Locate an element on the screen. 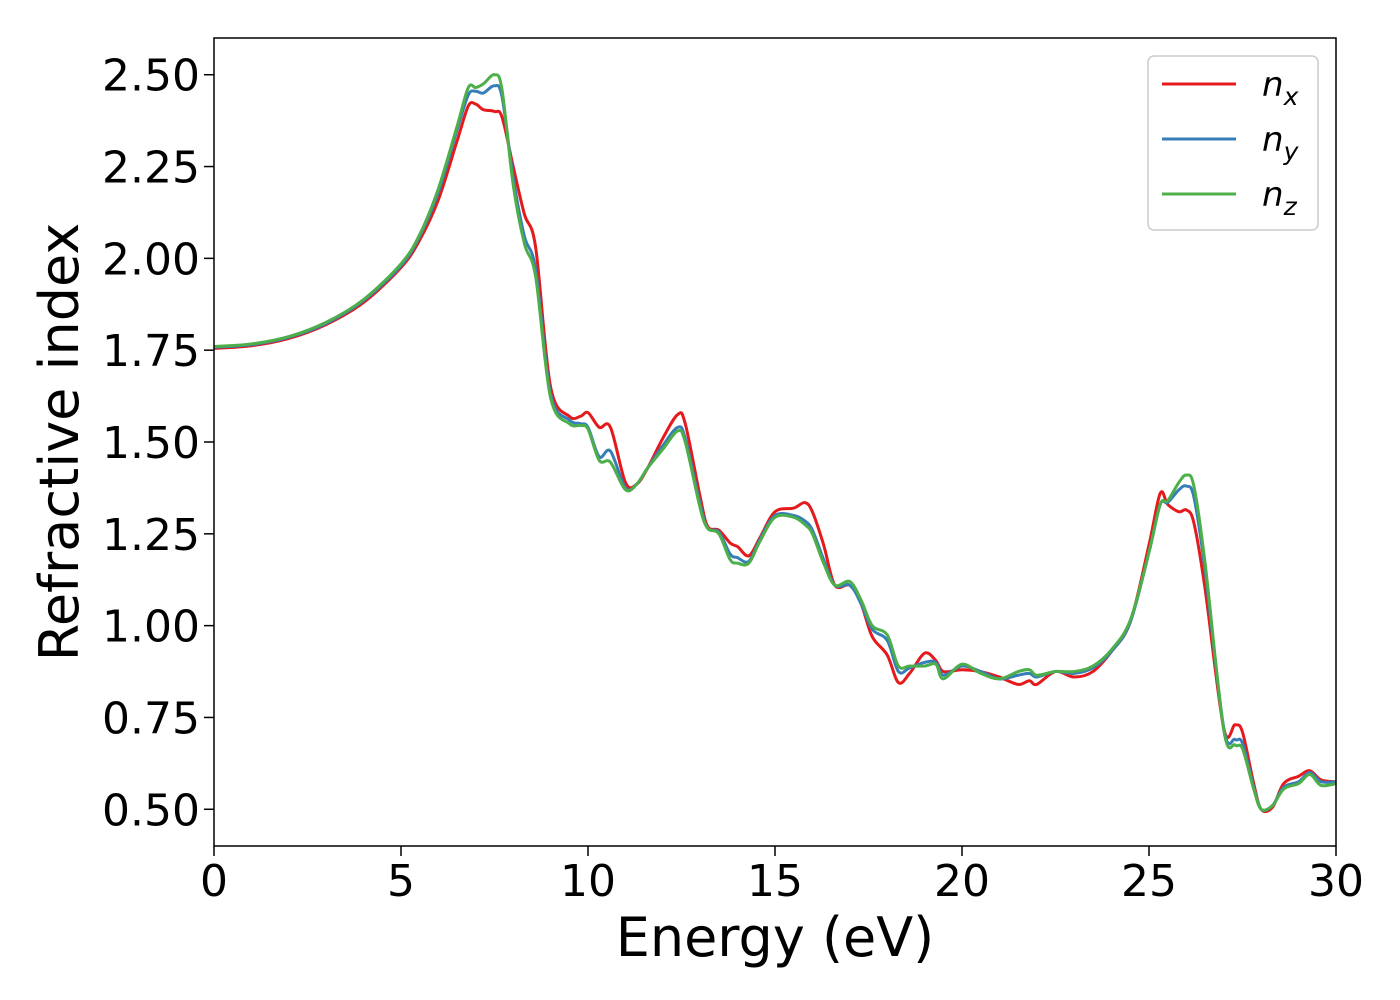 Image resolution: width=1400 pixels, height=1000 pixels. y-tick-label: 2.50 is located at coordinates (151, 76).